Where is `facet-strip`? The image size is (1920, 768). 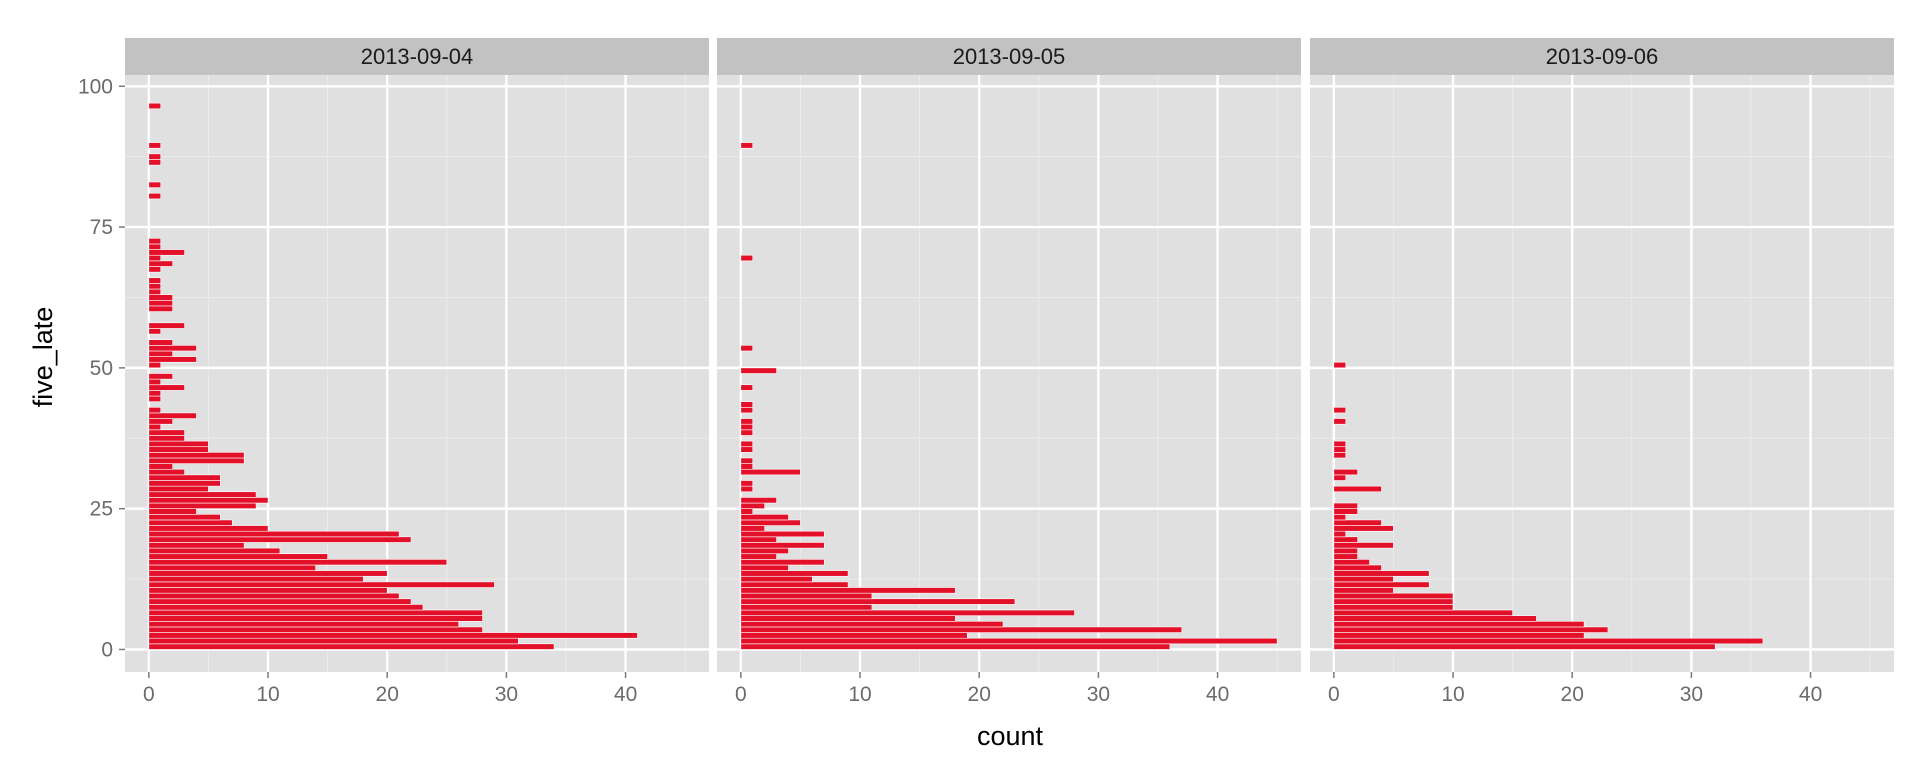 facet-strip is located at coordinates (417, 56).